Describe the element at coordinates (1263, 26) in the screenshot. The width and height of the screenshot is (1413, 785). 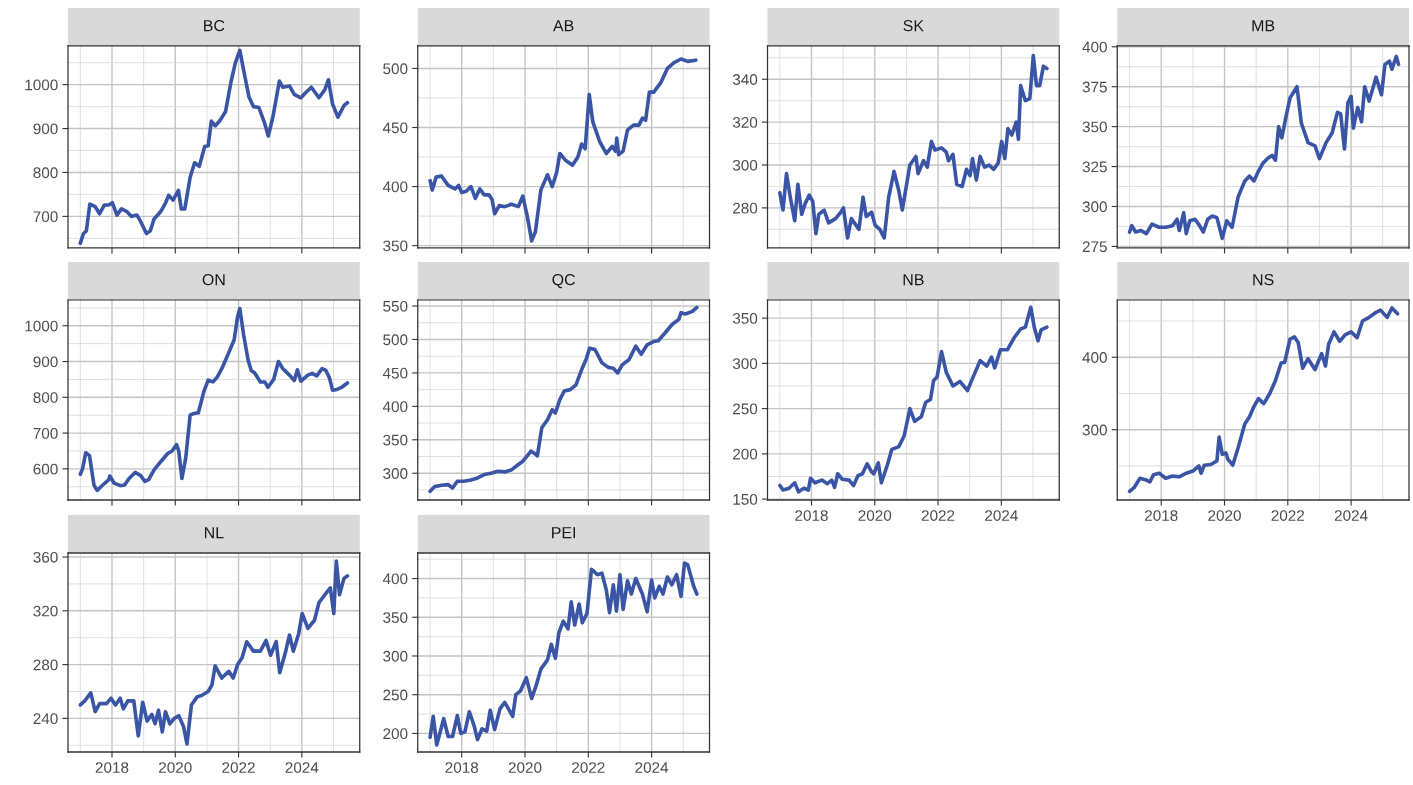
I see `chart-title: MB` at that location.